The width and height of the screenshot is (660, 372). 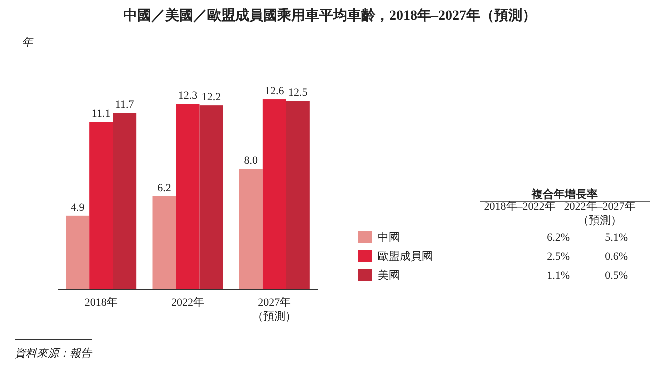 I want to click on text: 1.1%, so click(x=558, y=276).